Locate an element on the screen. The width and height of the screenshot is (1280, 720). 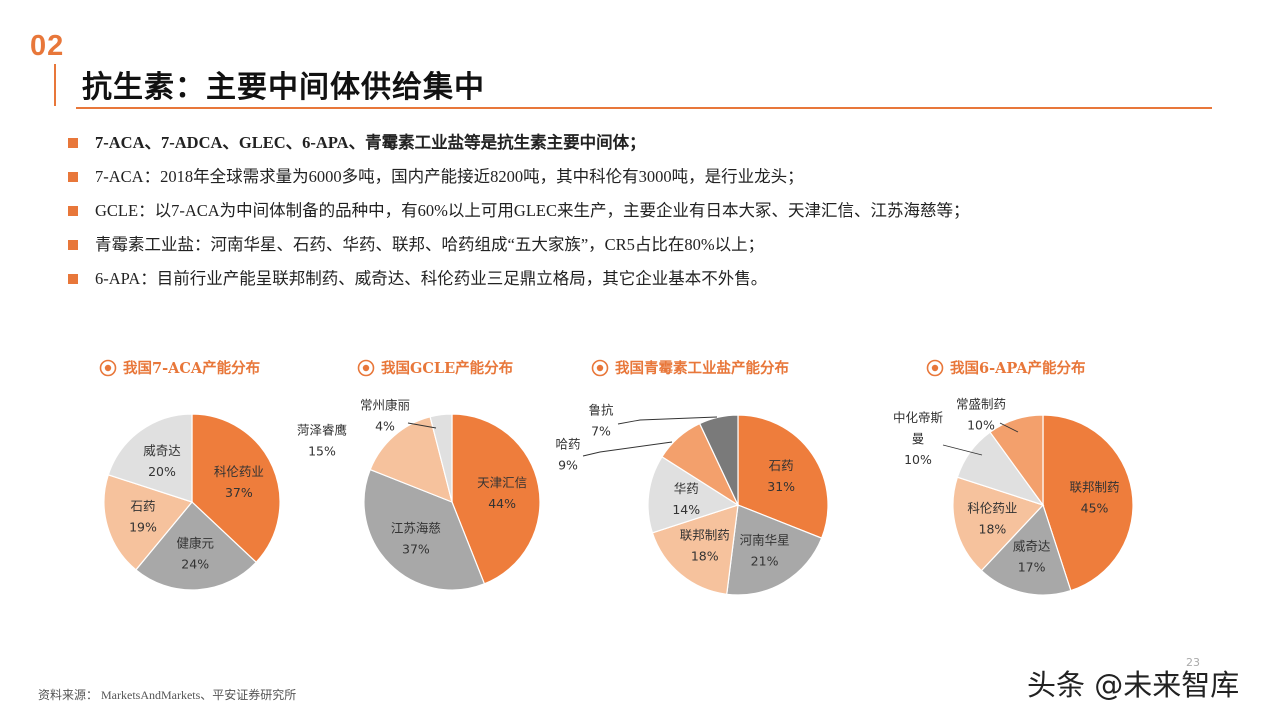
pie-slice-value: 21% is located at coordinates (765, 560).